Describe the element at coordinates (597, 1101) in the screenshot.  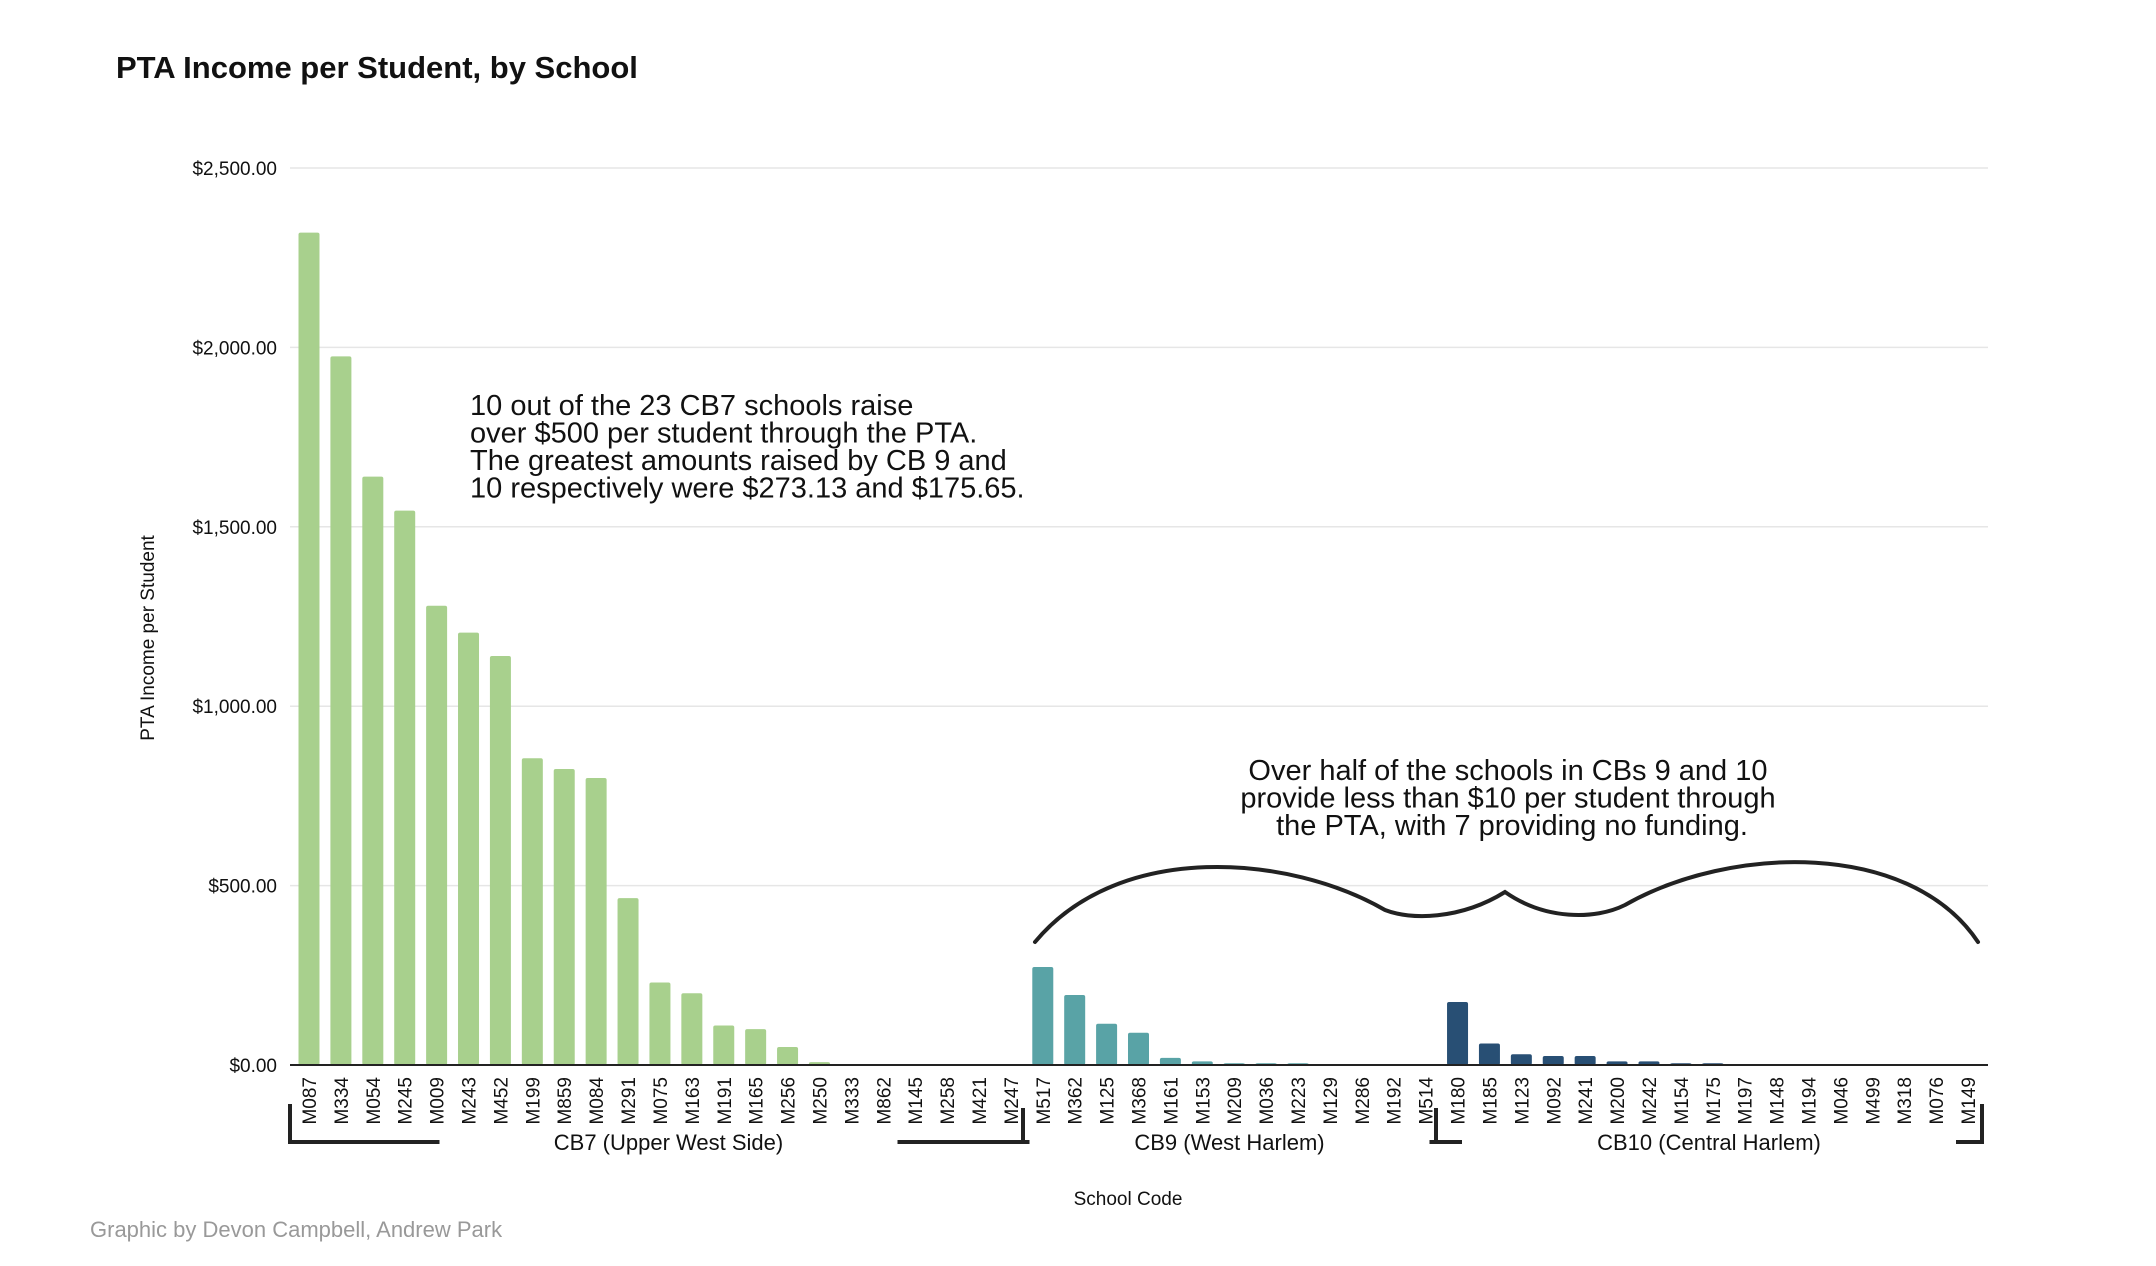
I see `x-tick-label: M084` at that location.